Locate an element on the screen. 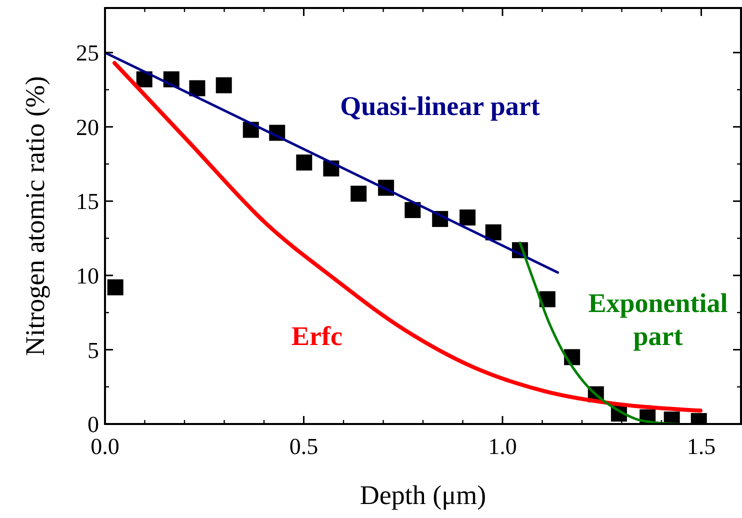  x-tick-label: 0.5 is located at coordinates (303, 446).